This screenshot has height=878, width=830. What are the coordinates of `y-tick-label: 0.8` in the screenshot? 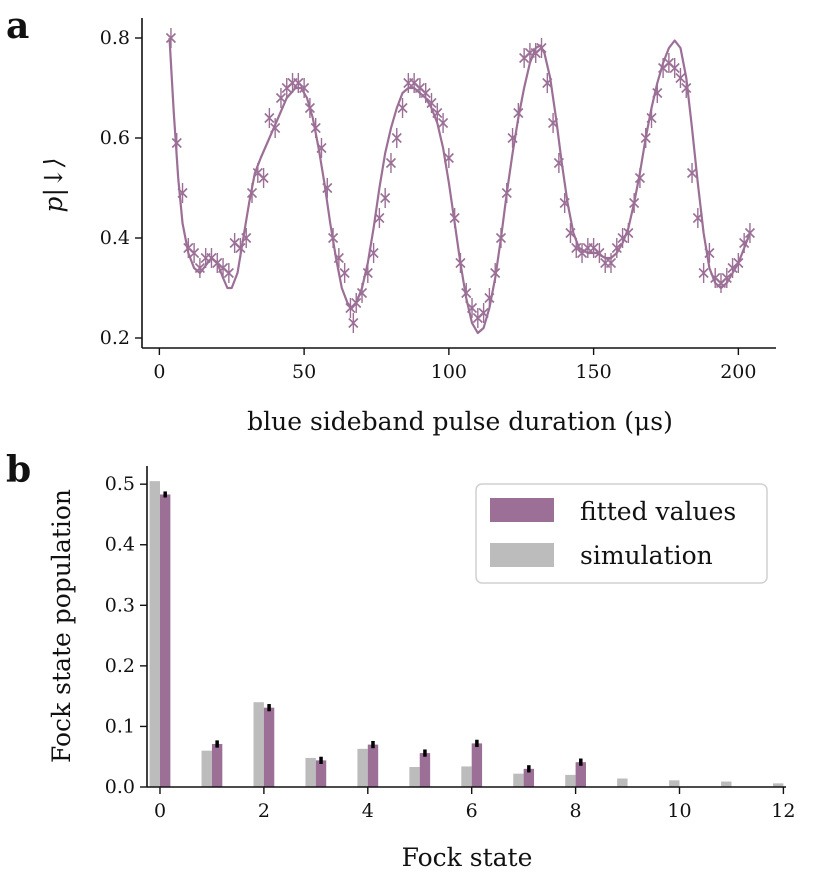 It's located at (115, 38).